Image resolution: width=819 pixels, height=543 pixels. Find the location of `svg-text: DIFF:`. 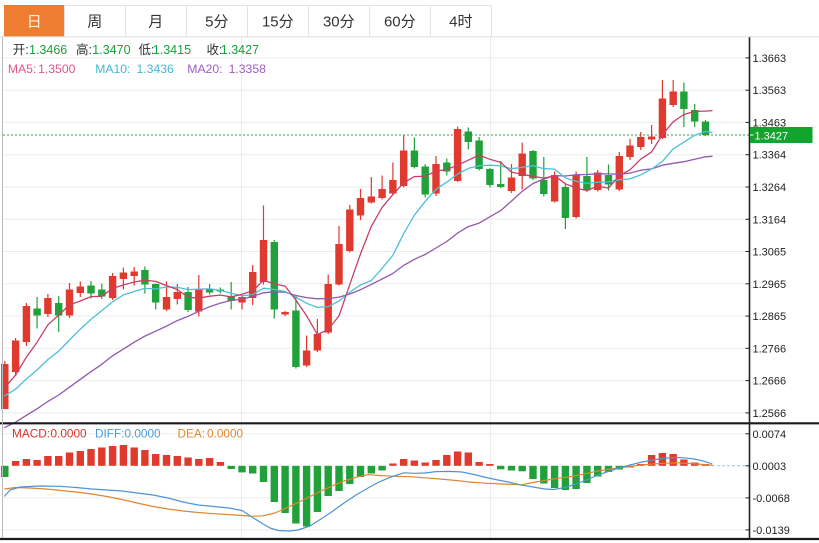

svg-text: DIFF: is located at coordinates (110, 434).